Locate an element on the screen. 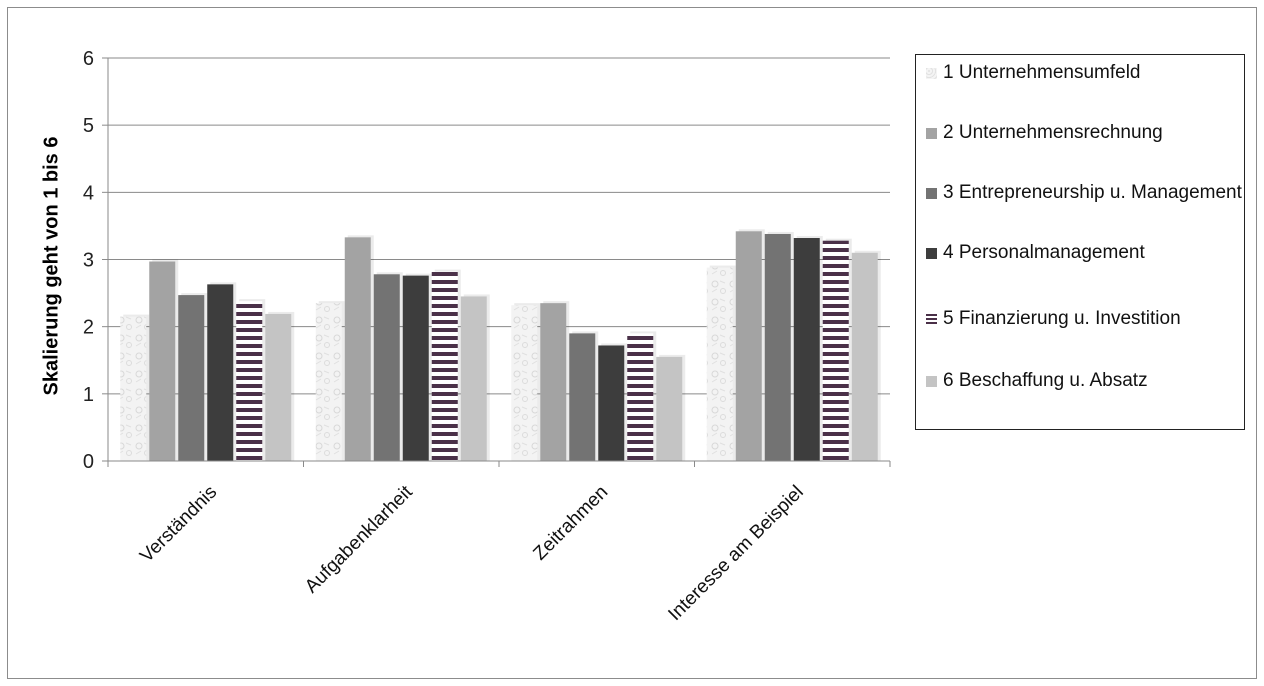  legend-item: 1 Unternehmensumfeld is located at coordinates (1084, 73).